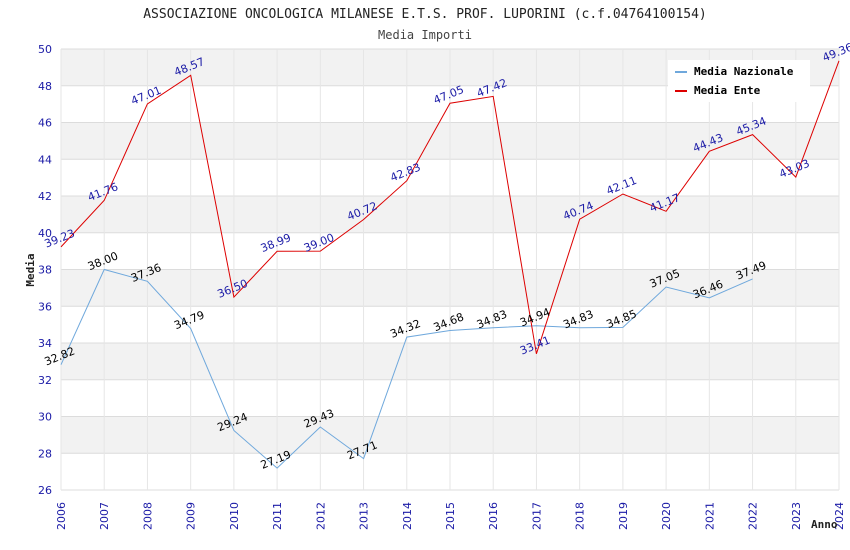 The image size is (850, 550). Describe the element at coordinates (796, 516) in the screenshot. I see `x-tick-label: 2023` at that location.